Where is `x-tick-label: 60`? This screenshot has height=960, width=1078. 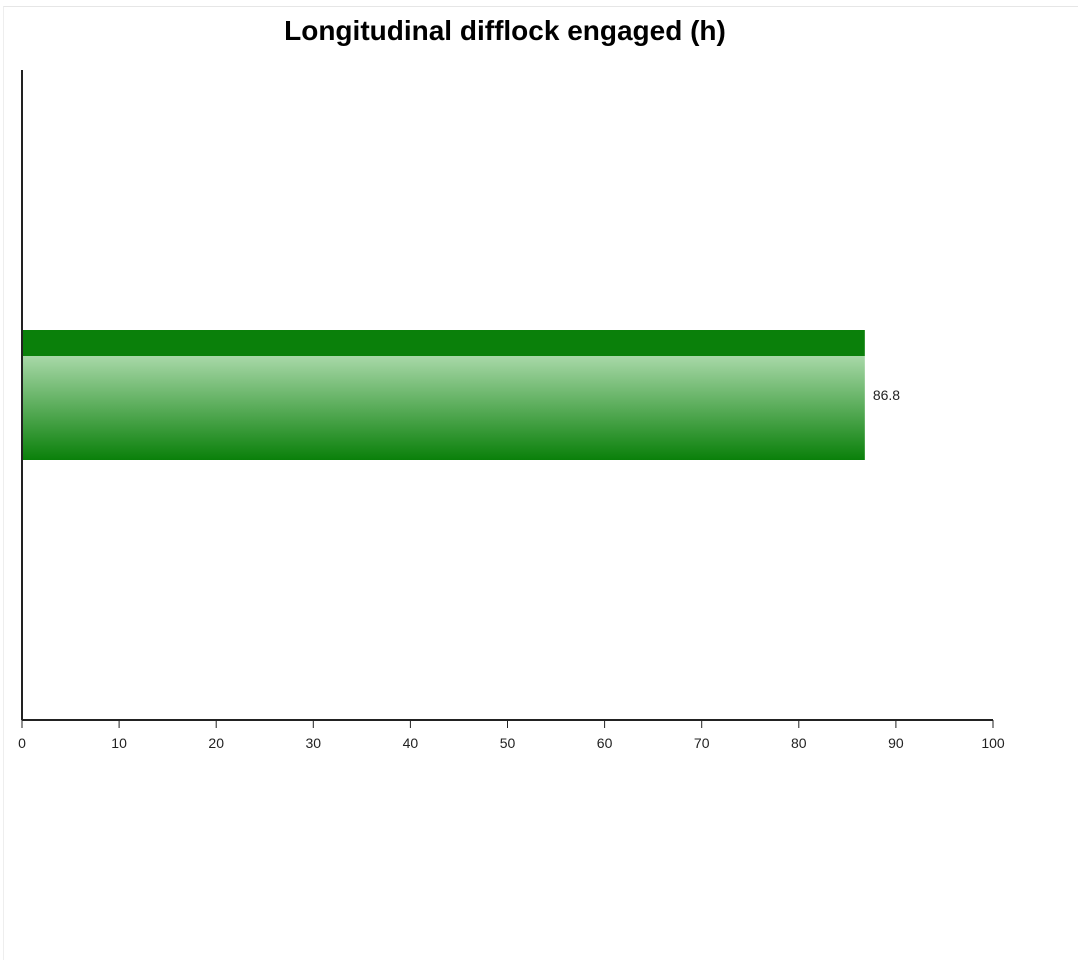 x-tick-label: 60 is located at coordinates (605, 743).